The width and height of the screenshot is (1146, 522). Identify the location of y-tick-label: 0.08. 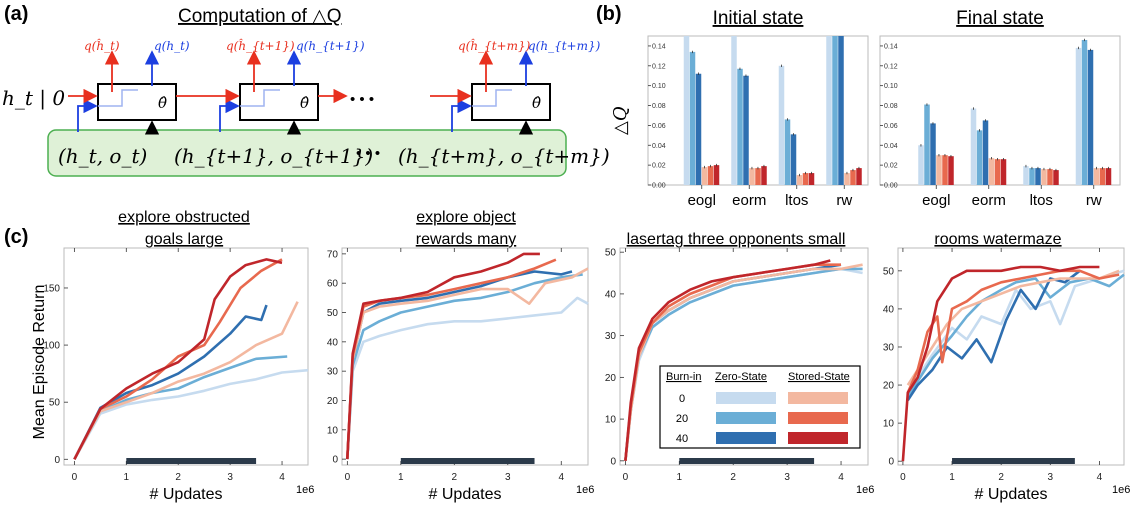
(659, 106).